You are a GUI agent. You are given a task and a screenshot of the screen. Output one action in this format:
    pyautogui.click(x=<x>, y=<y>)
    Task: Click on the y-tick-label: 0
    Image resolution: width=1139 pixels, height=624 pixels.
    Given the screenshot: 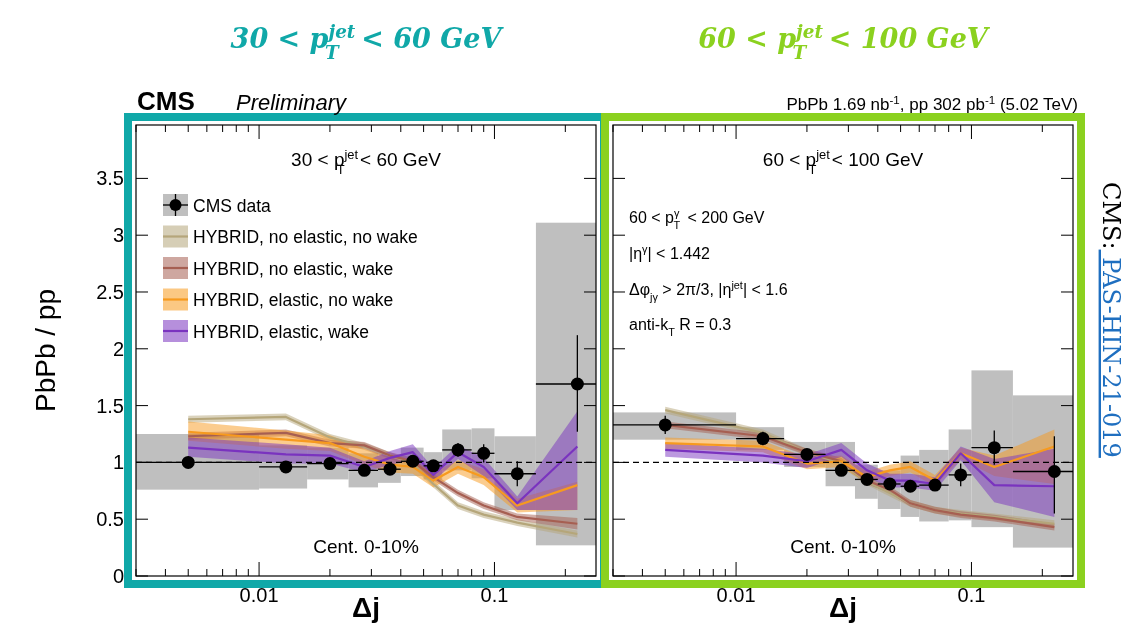 What is the action you would take?
    pyautogui.click(x=118, y=576)
    